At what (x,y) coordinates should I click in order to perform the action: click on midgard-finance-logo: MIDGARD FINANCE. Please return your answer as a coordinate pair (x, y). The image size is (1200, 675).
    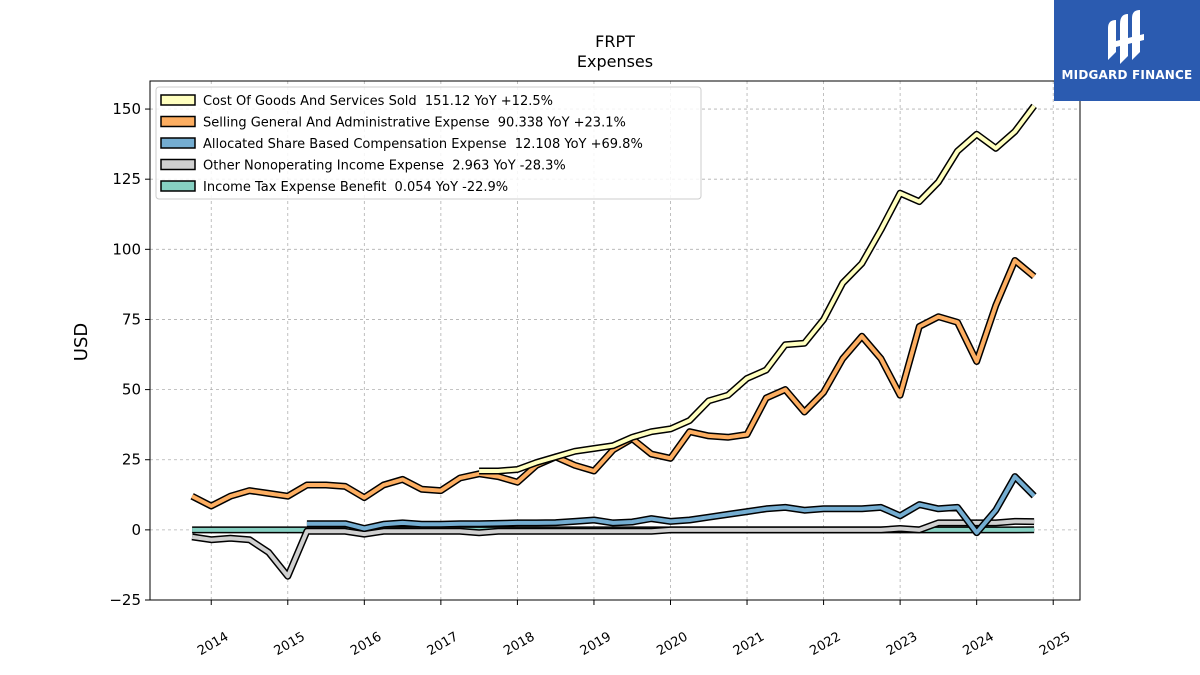
    Looking at the image, I should click on (1127, 50).